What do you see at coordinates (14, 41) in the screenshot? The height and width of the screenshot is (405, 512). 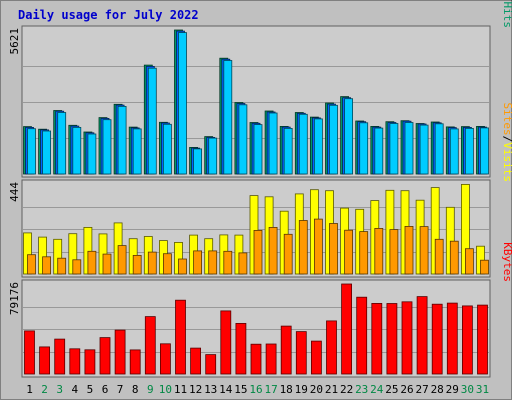 I see `panel-max-label: 5621` at bounding box center [14, 41].